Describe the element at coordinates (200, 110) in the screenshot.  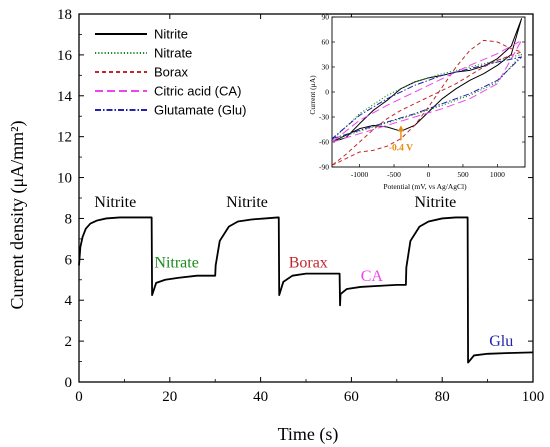
I see `legend-label: Glutamate (Glu)` at that location.